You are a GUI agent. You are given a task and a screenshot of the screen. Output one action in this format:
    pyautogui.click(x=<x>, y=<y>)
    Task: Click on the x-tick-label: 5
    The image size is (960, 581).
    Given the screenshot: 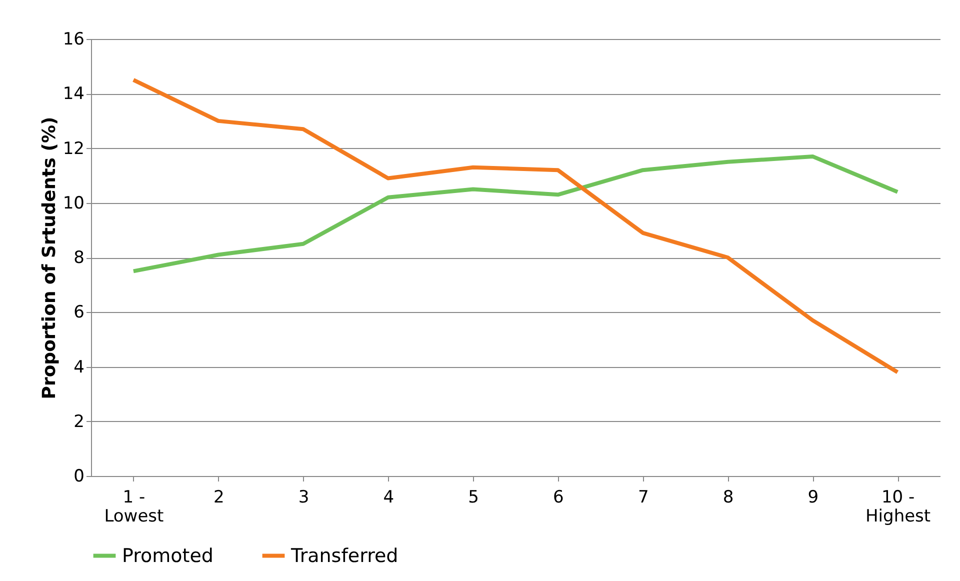 What is the action you would take?
    pyautogui.click(x=473, y=498)
    